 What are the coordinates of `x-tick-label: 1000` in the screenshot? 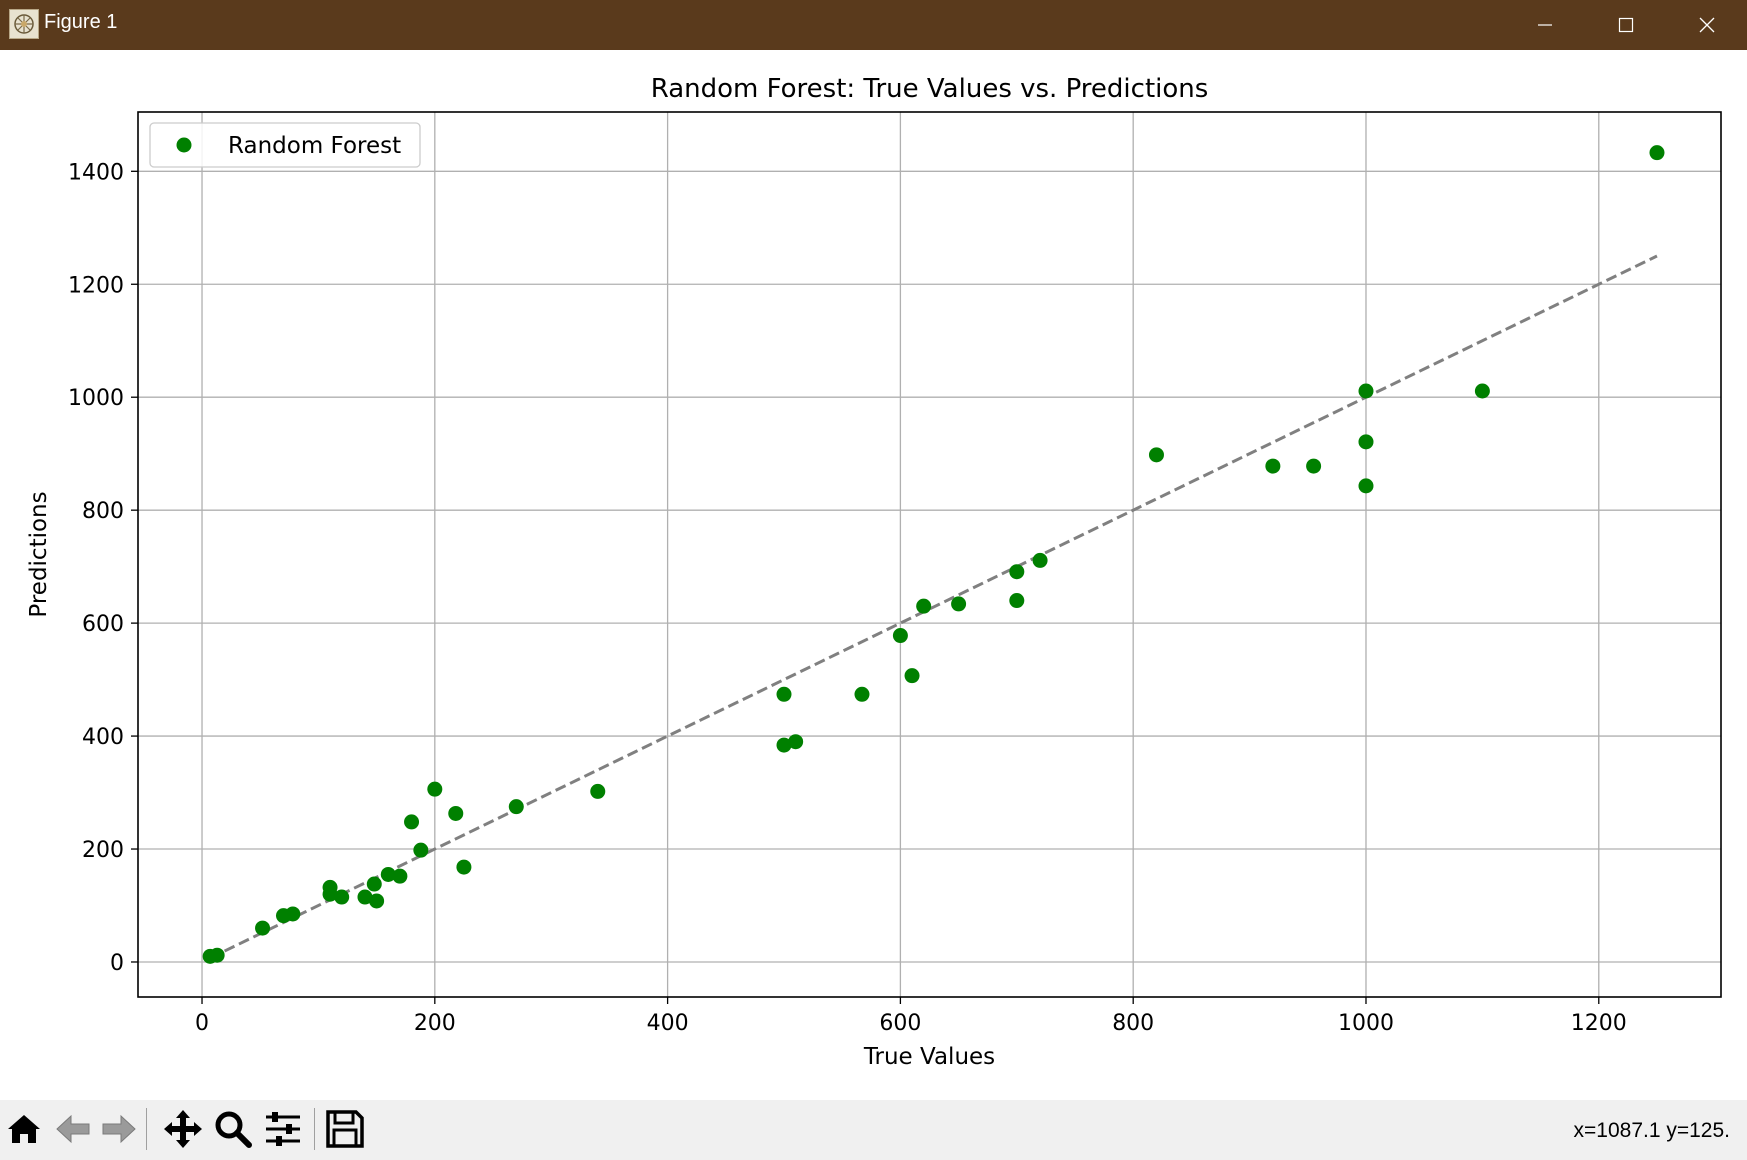 It's located at (1366, 1023).